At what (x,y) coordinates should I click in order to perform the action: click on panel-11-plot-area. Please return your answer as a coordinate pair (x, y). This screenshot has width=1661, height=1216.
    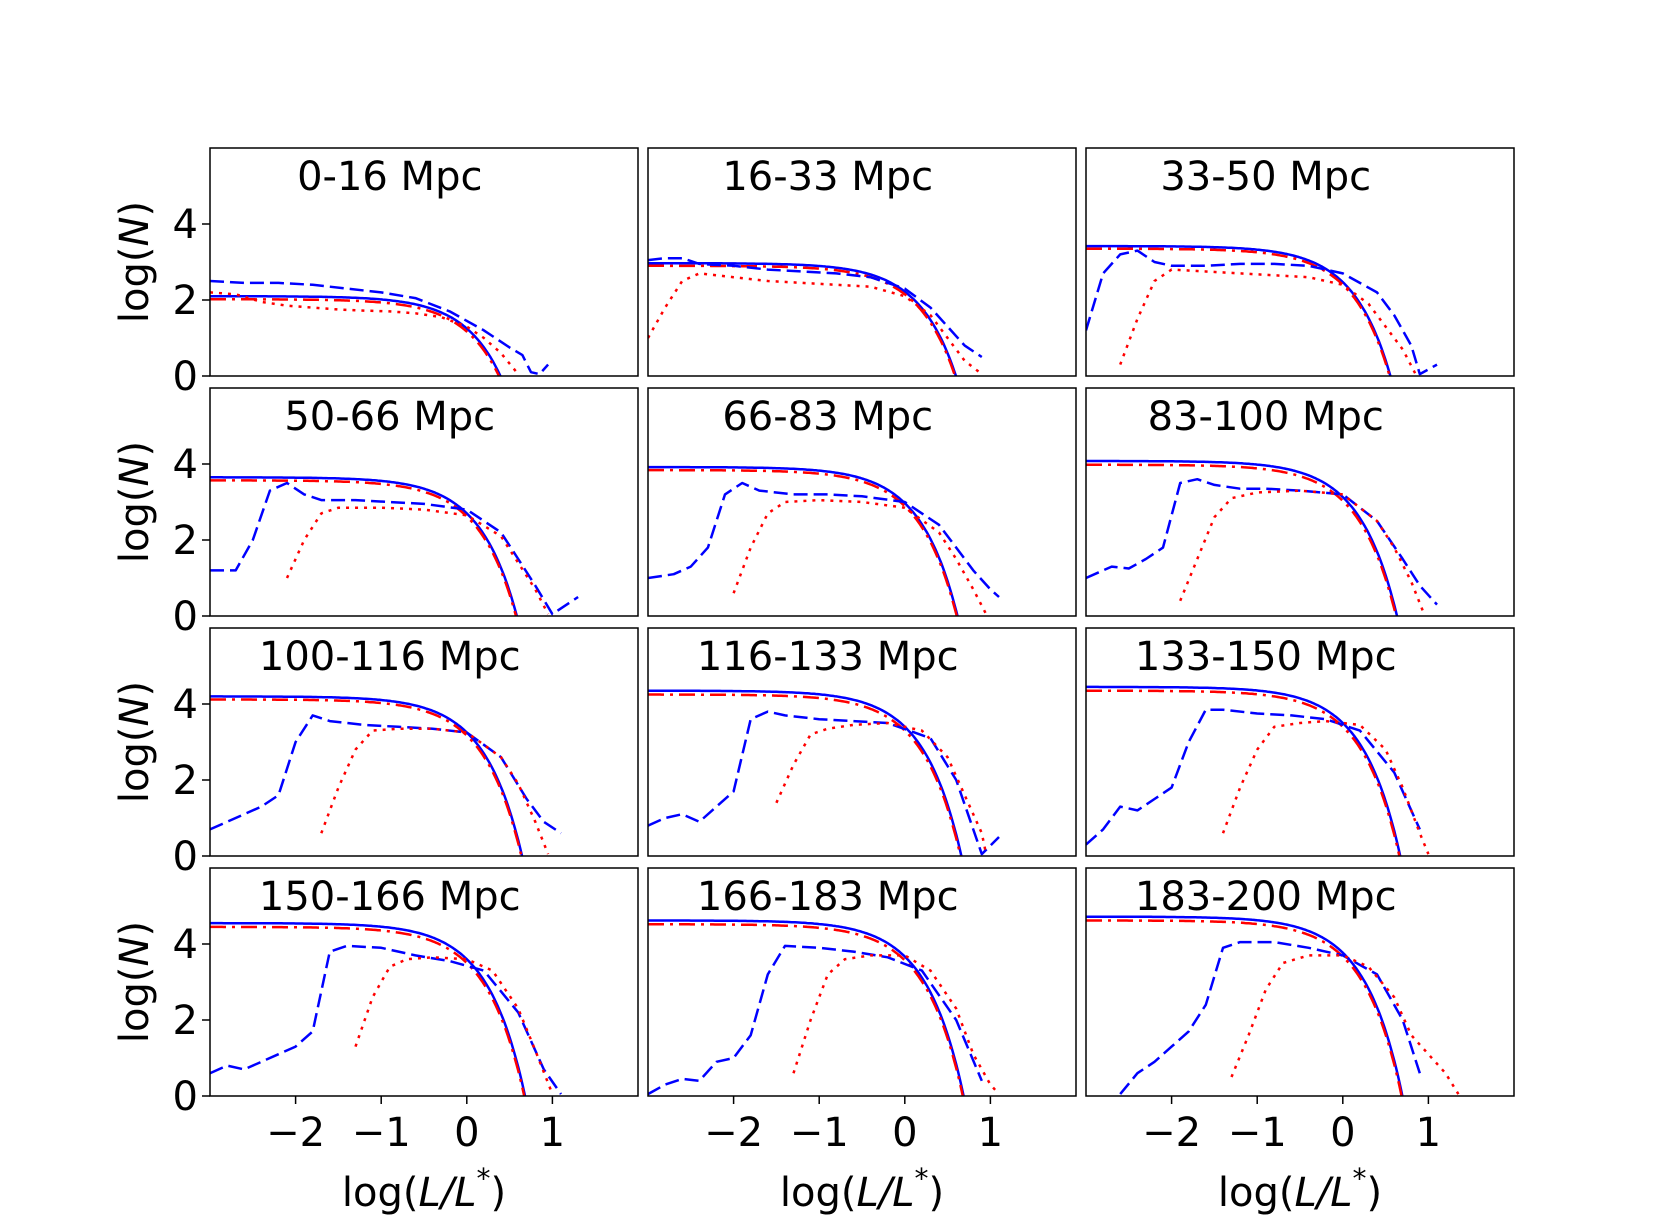
    Looking at the image, I should click on (1273, 1005).